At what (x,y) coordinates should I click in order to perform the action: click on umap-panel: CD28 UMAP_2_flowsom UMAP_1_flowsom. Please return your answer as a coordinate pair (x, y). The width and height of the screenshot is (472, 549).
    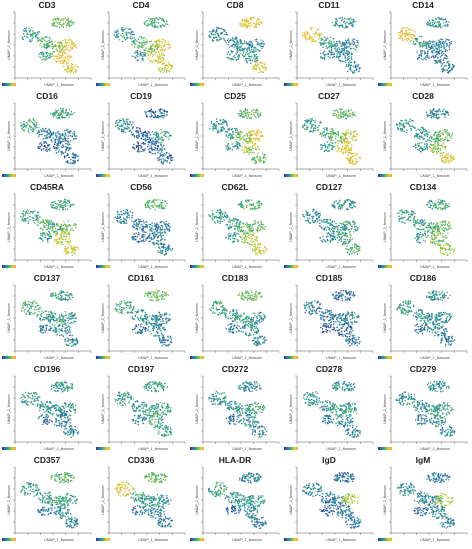
    Looking at the image, I should click on (423, 136).